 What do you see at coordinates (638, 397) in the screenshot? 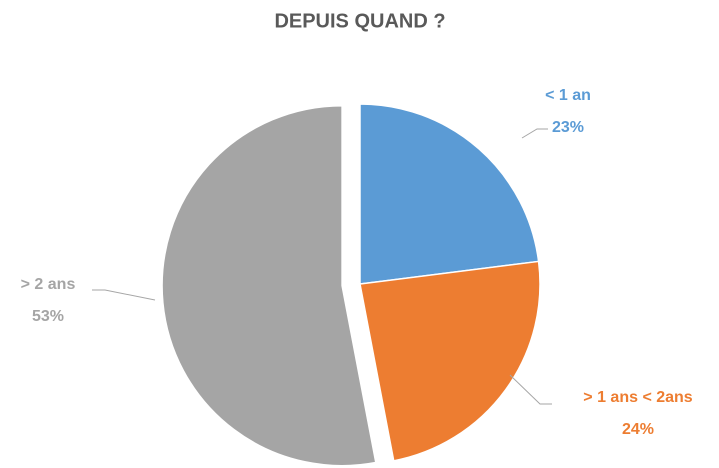
I see `slice-label: > 1 ans < 2ans` at bounding box center [638, 397].